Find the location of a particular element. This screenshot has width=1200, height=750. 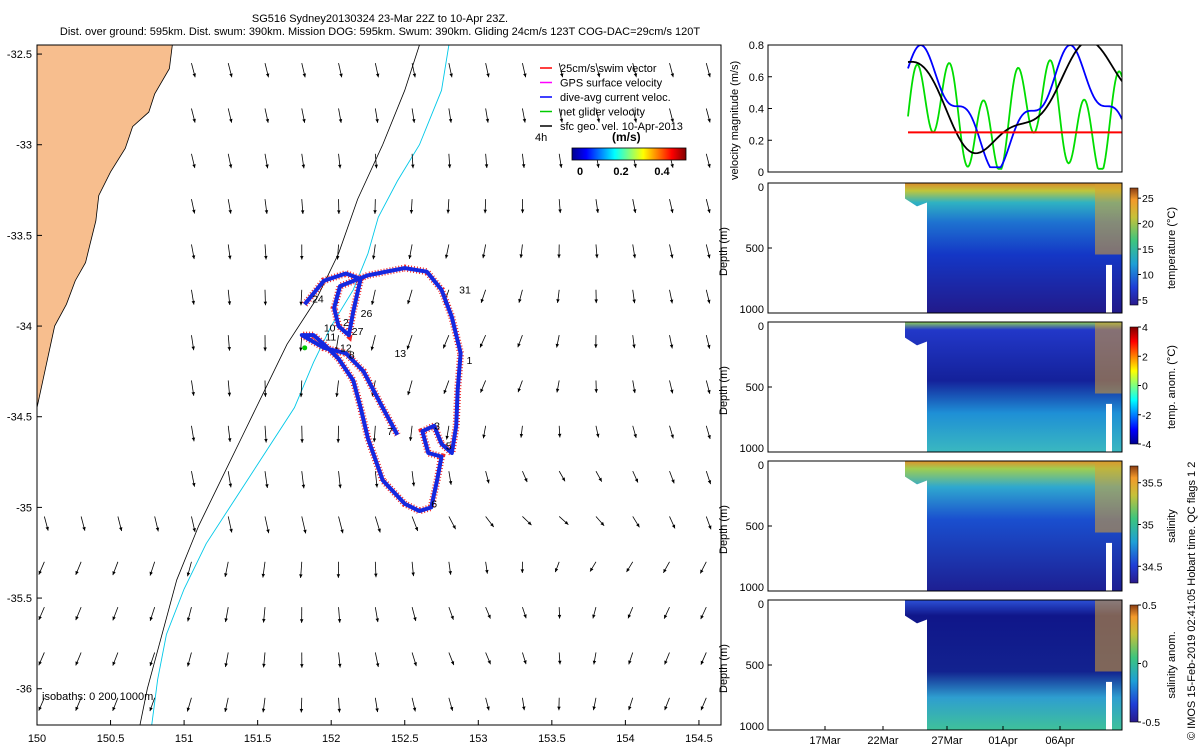

track-label: 11 is located at coordinates (330, 338).